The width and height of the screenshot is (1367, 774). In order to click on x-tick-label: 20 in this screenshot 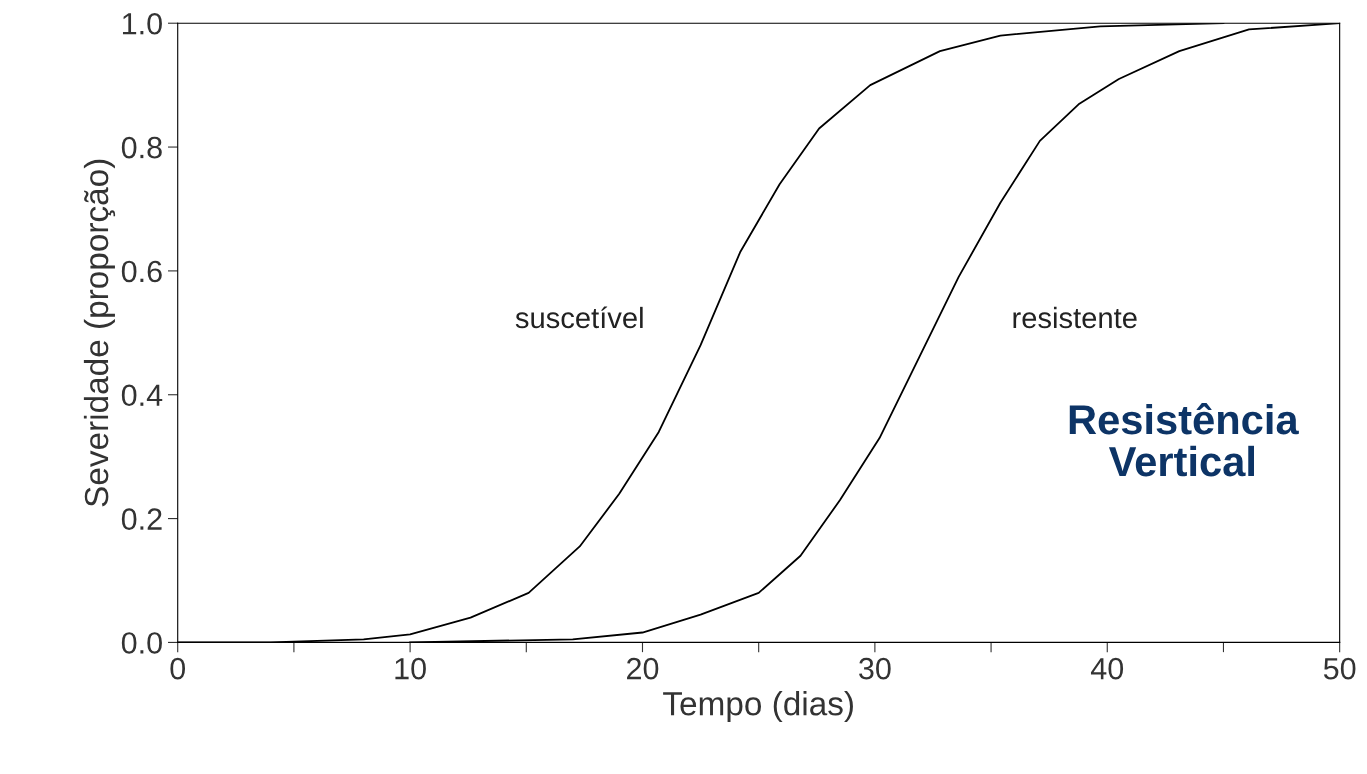, I will do `click(643, 668)`.